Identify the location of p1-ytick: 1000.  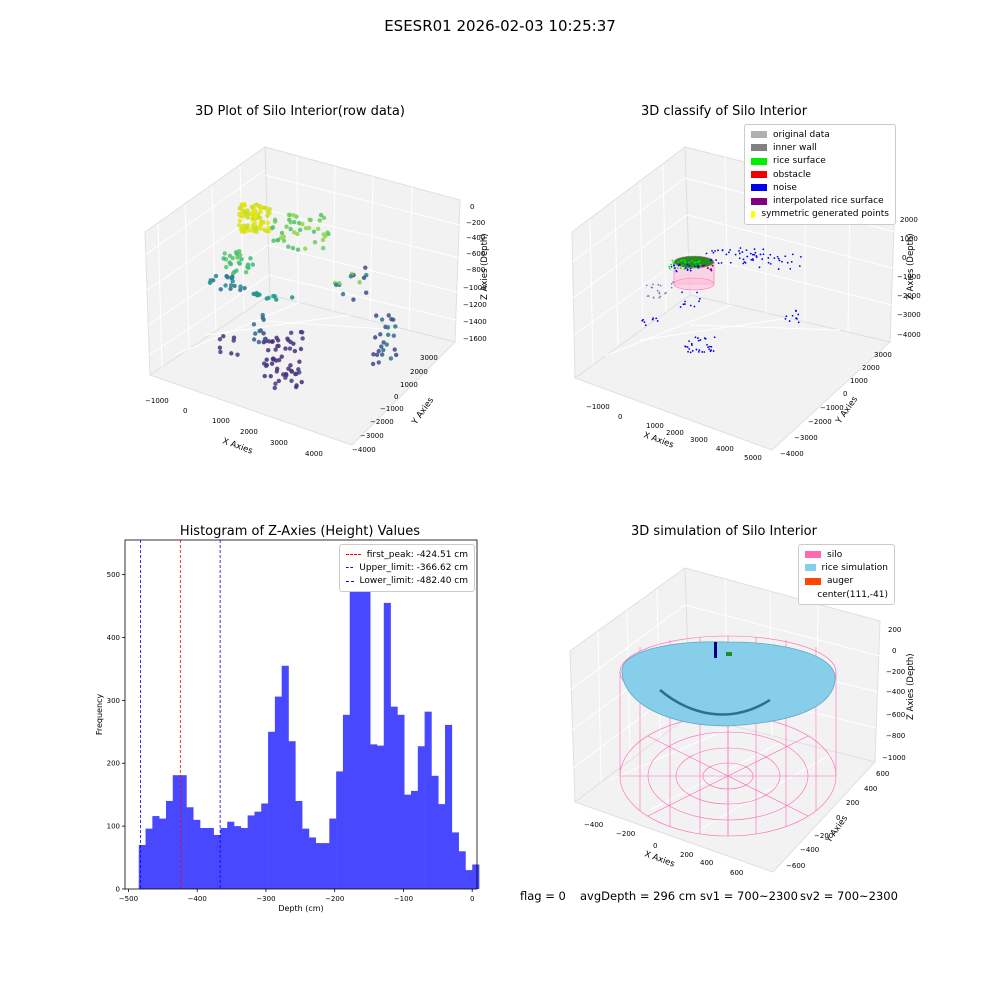
(409, 385).